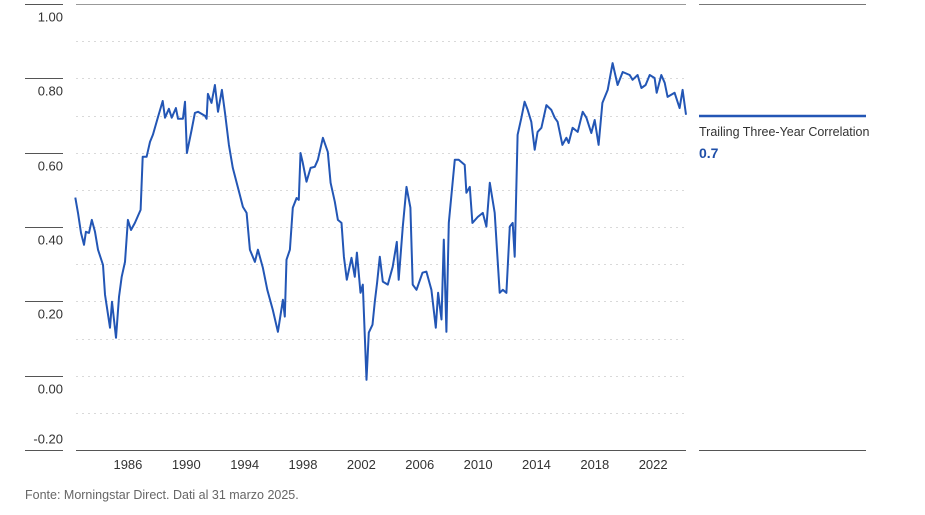 The height and width of the screenshot is (515, 925). Describe the element at coordinates (784, 132) in the screenshot. I see `legend-label: Trailing Three-Year Correlation` at that location.